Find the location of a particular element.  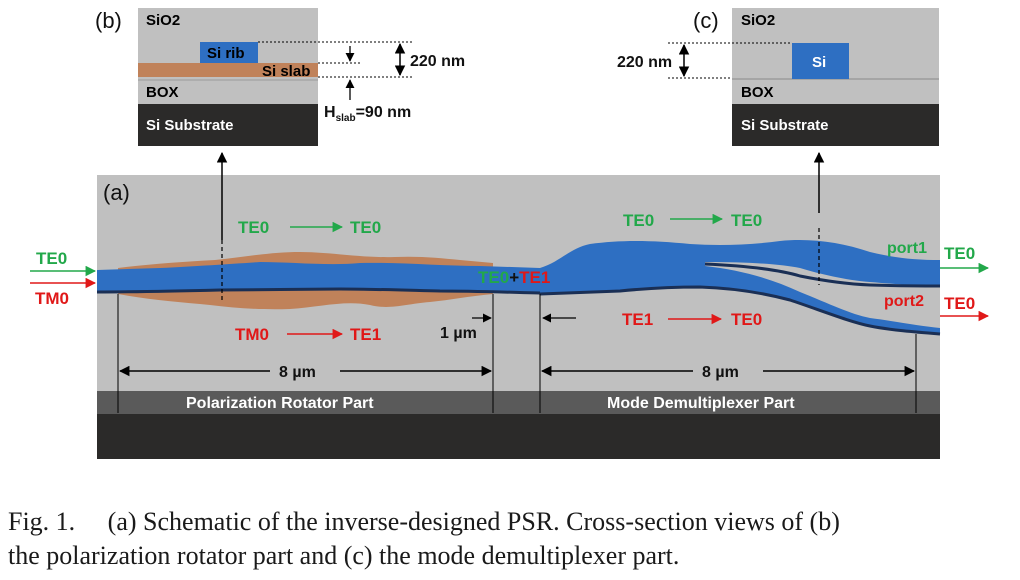

port1-label: port1 is located at coordinates (907, 248).